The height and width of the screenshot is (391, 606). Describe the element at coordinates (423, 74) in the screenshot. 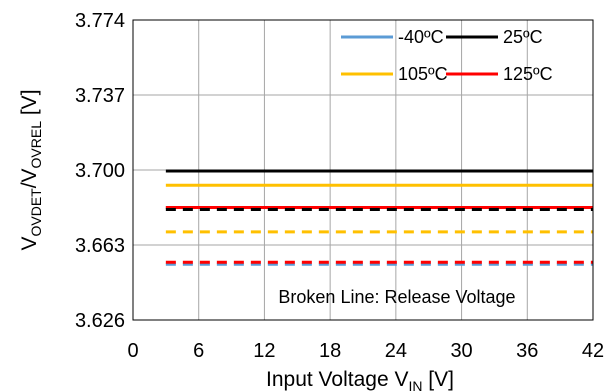

I see `legend-label: 105ºC` at that location.